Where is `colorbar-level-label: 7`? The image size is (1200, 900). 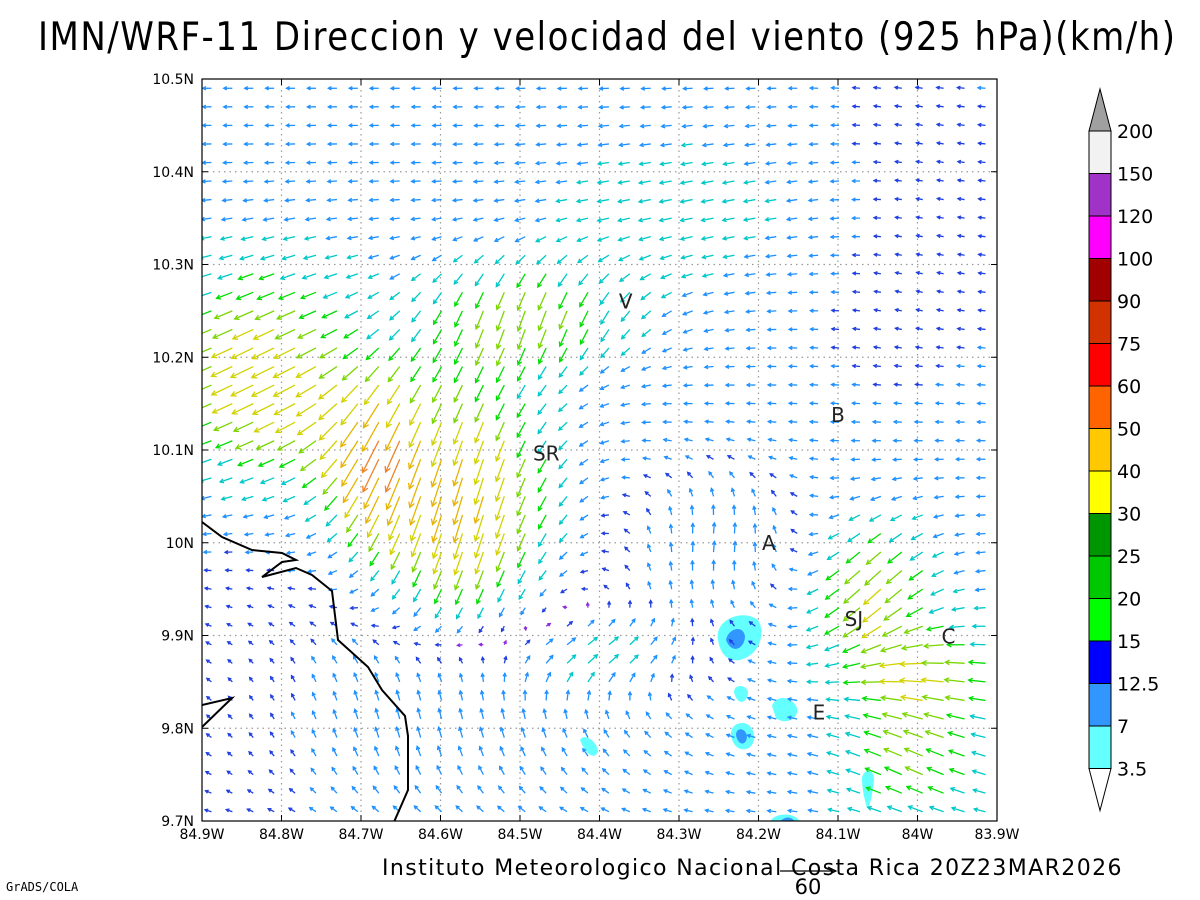
colorbar-level-label: 7 is located at coordinates (1123, 727).